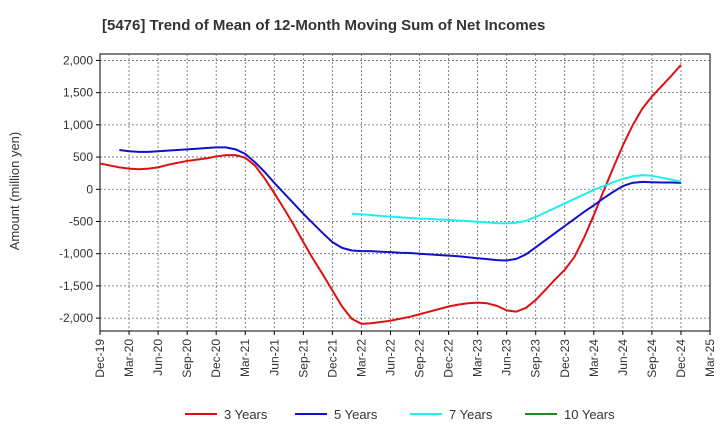 This screenshot has width=720, height=440. What do you see at coordinates (78, 93) in the screenshot?
I see `y-tick-label: 1,500` at bounding box center [78, 93].